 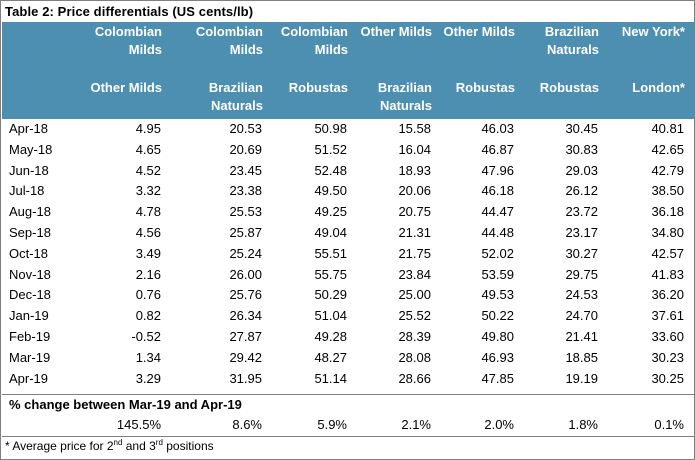 I want to click on footnote-text: * Average price for 2, so click(x=59, y=446).